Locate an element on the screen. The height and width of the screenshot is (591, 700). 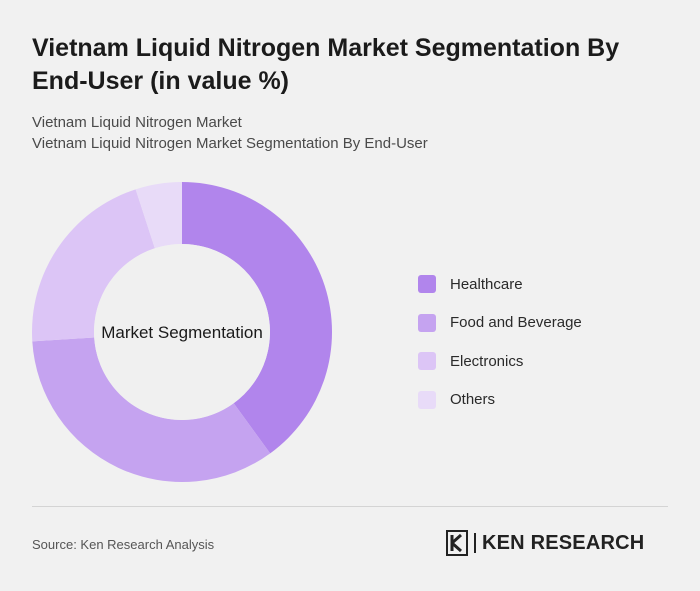
legend-item-healthcare: Healthcare is located at coordinates (500, 284).